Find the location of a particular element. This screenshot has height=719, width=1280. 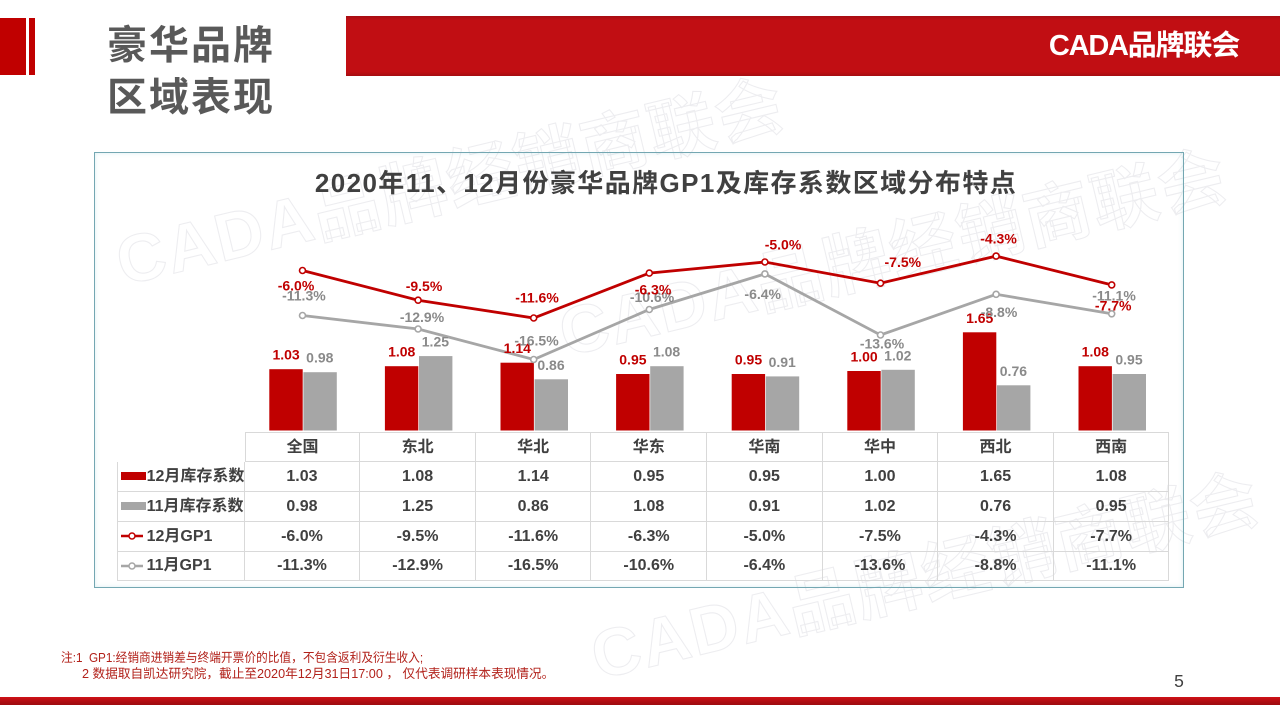

svg-text: -13.6% is located at coordinates (882, 343).